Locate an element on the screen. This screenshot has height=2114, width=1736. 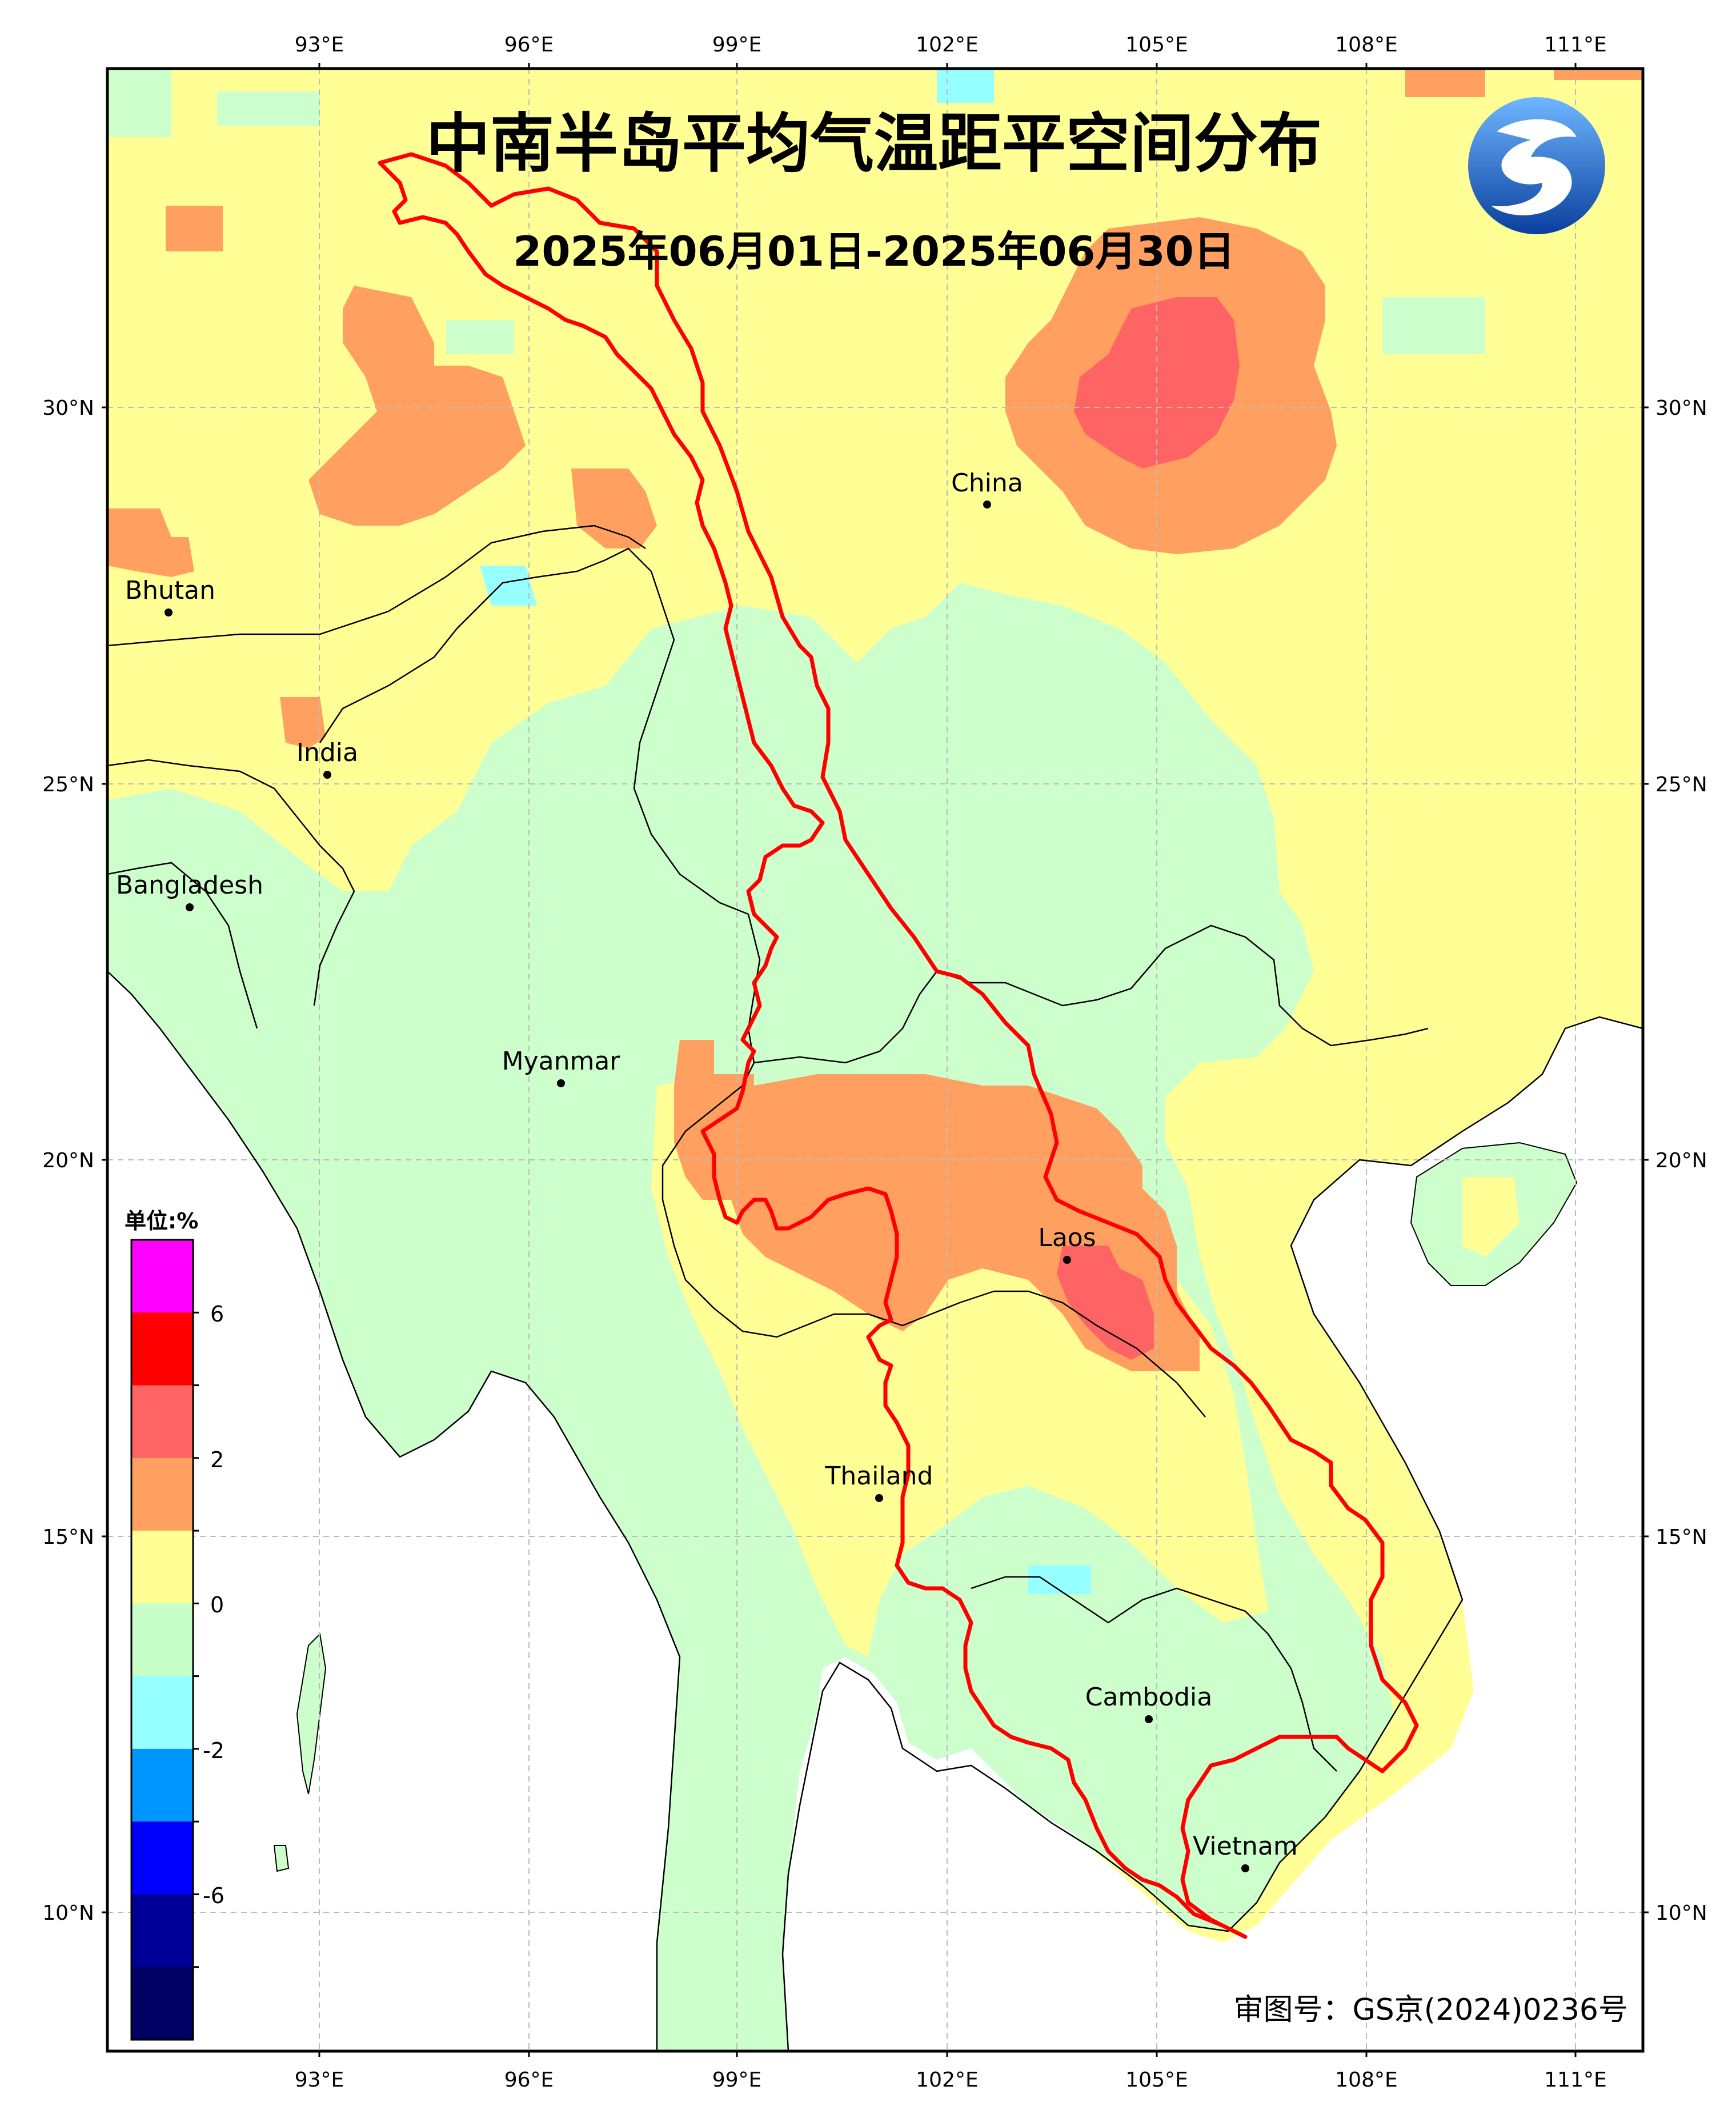
colorbar-swatches is located at coordinates (165, 1640).